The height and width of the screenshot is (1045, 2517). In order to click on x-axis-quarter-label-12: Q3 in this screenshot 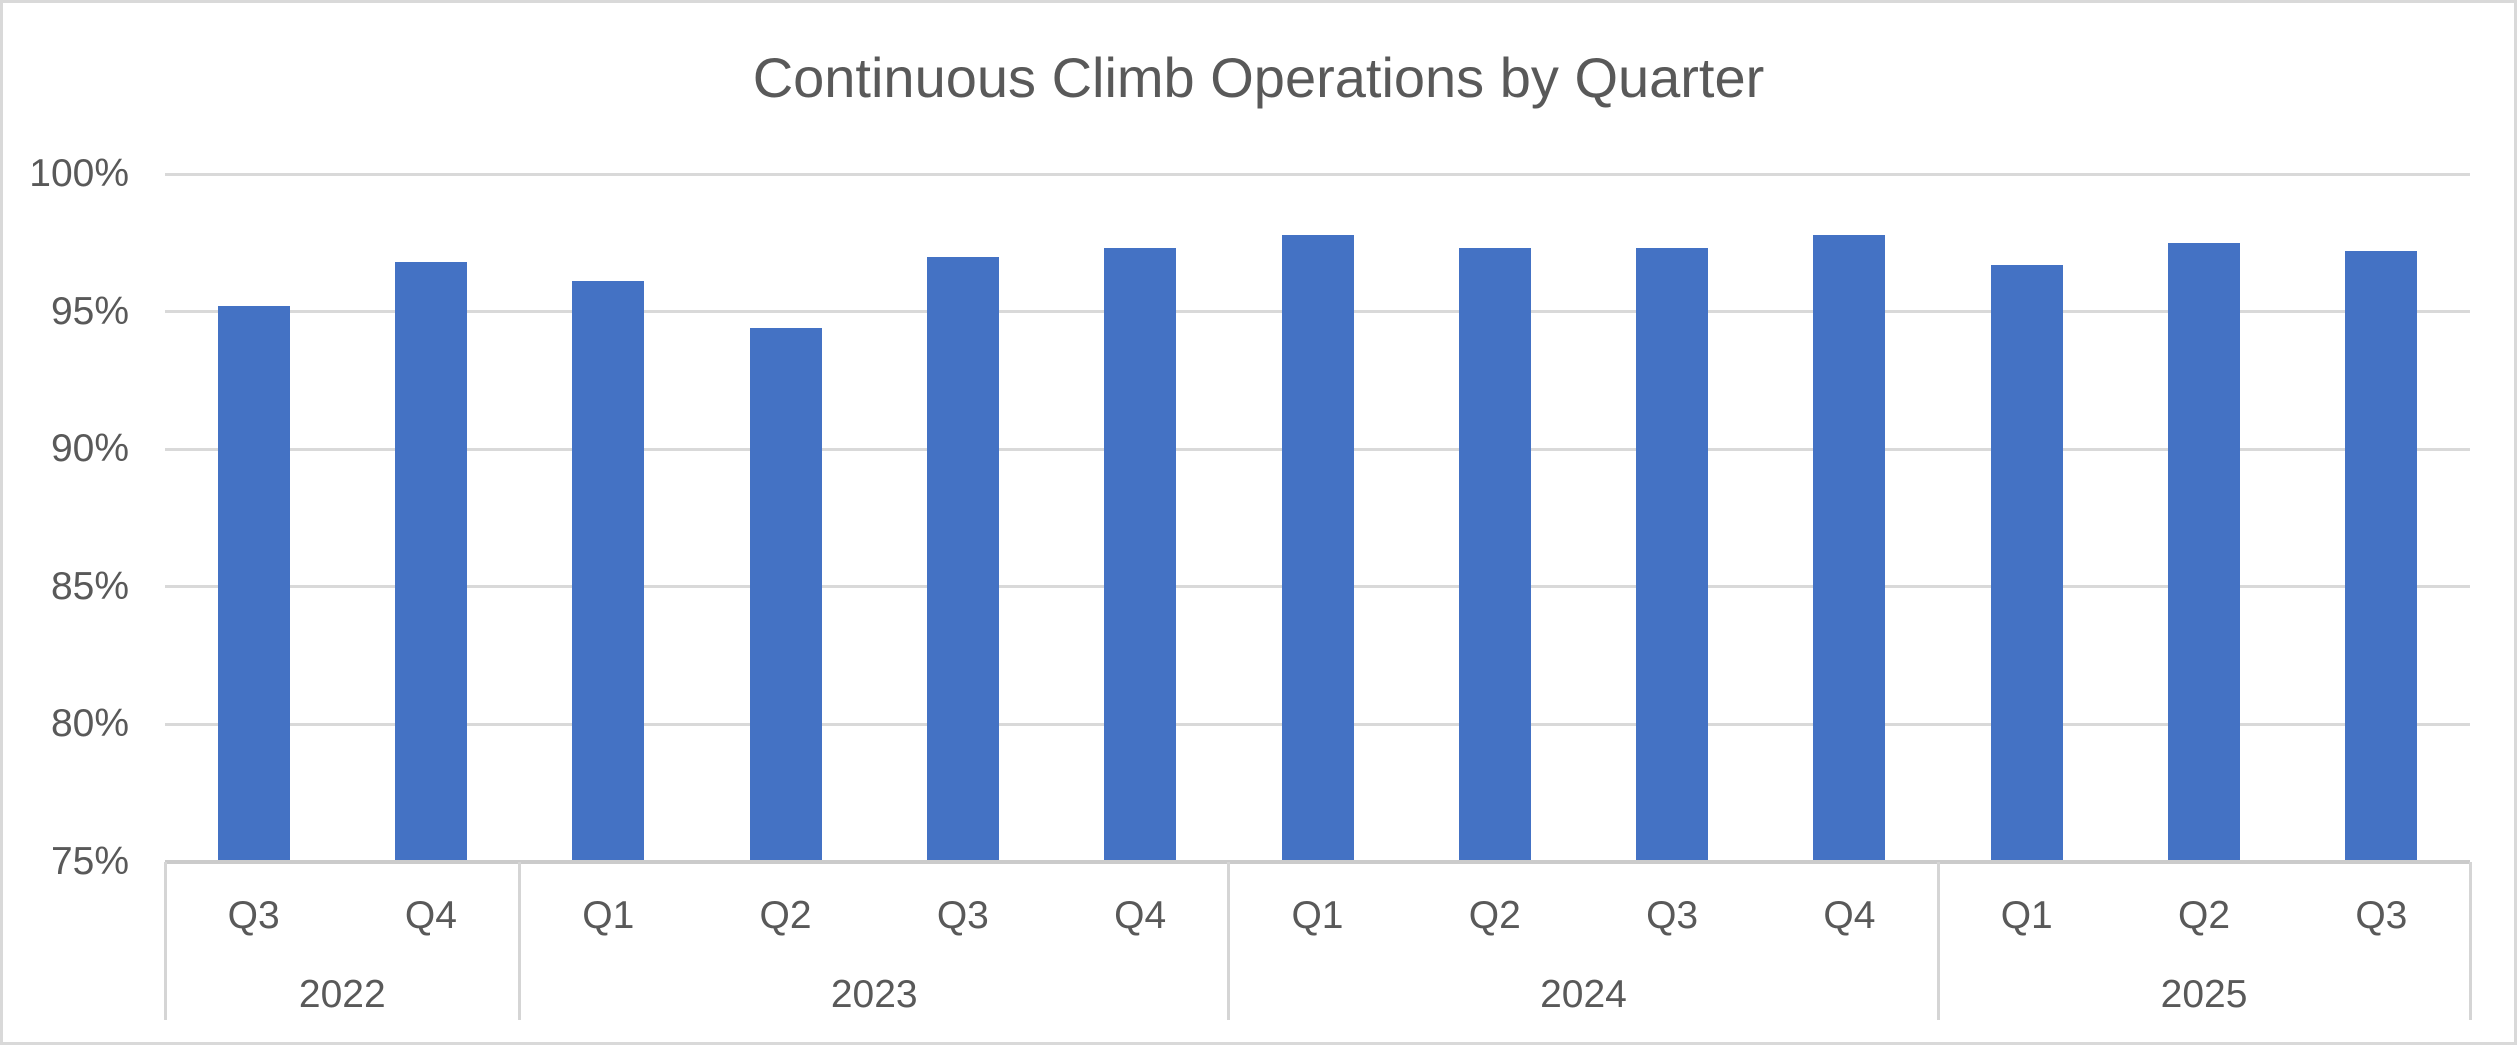, I will do `click(2381, 915)`.